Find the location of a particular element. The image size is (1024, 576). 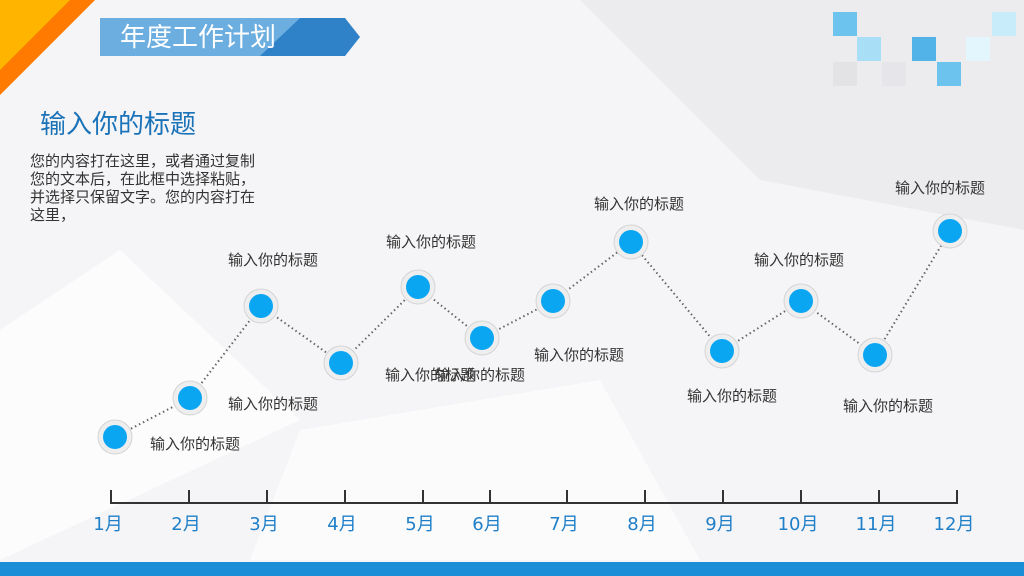

month-label: 5月 is located at coordinates (419, 524).